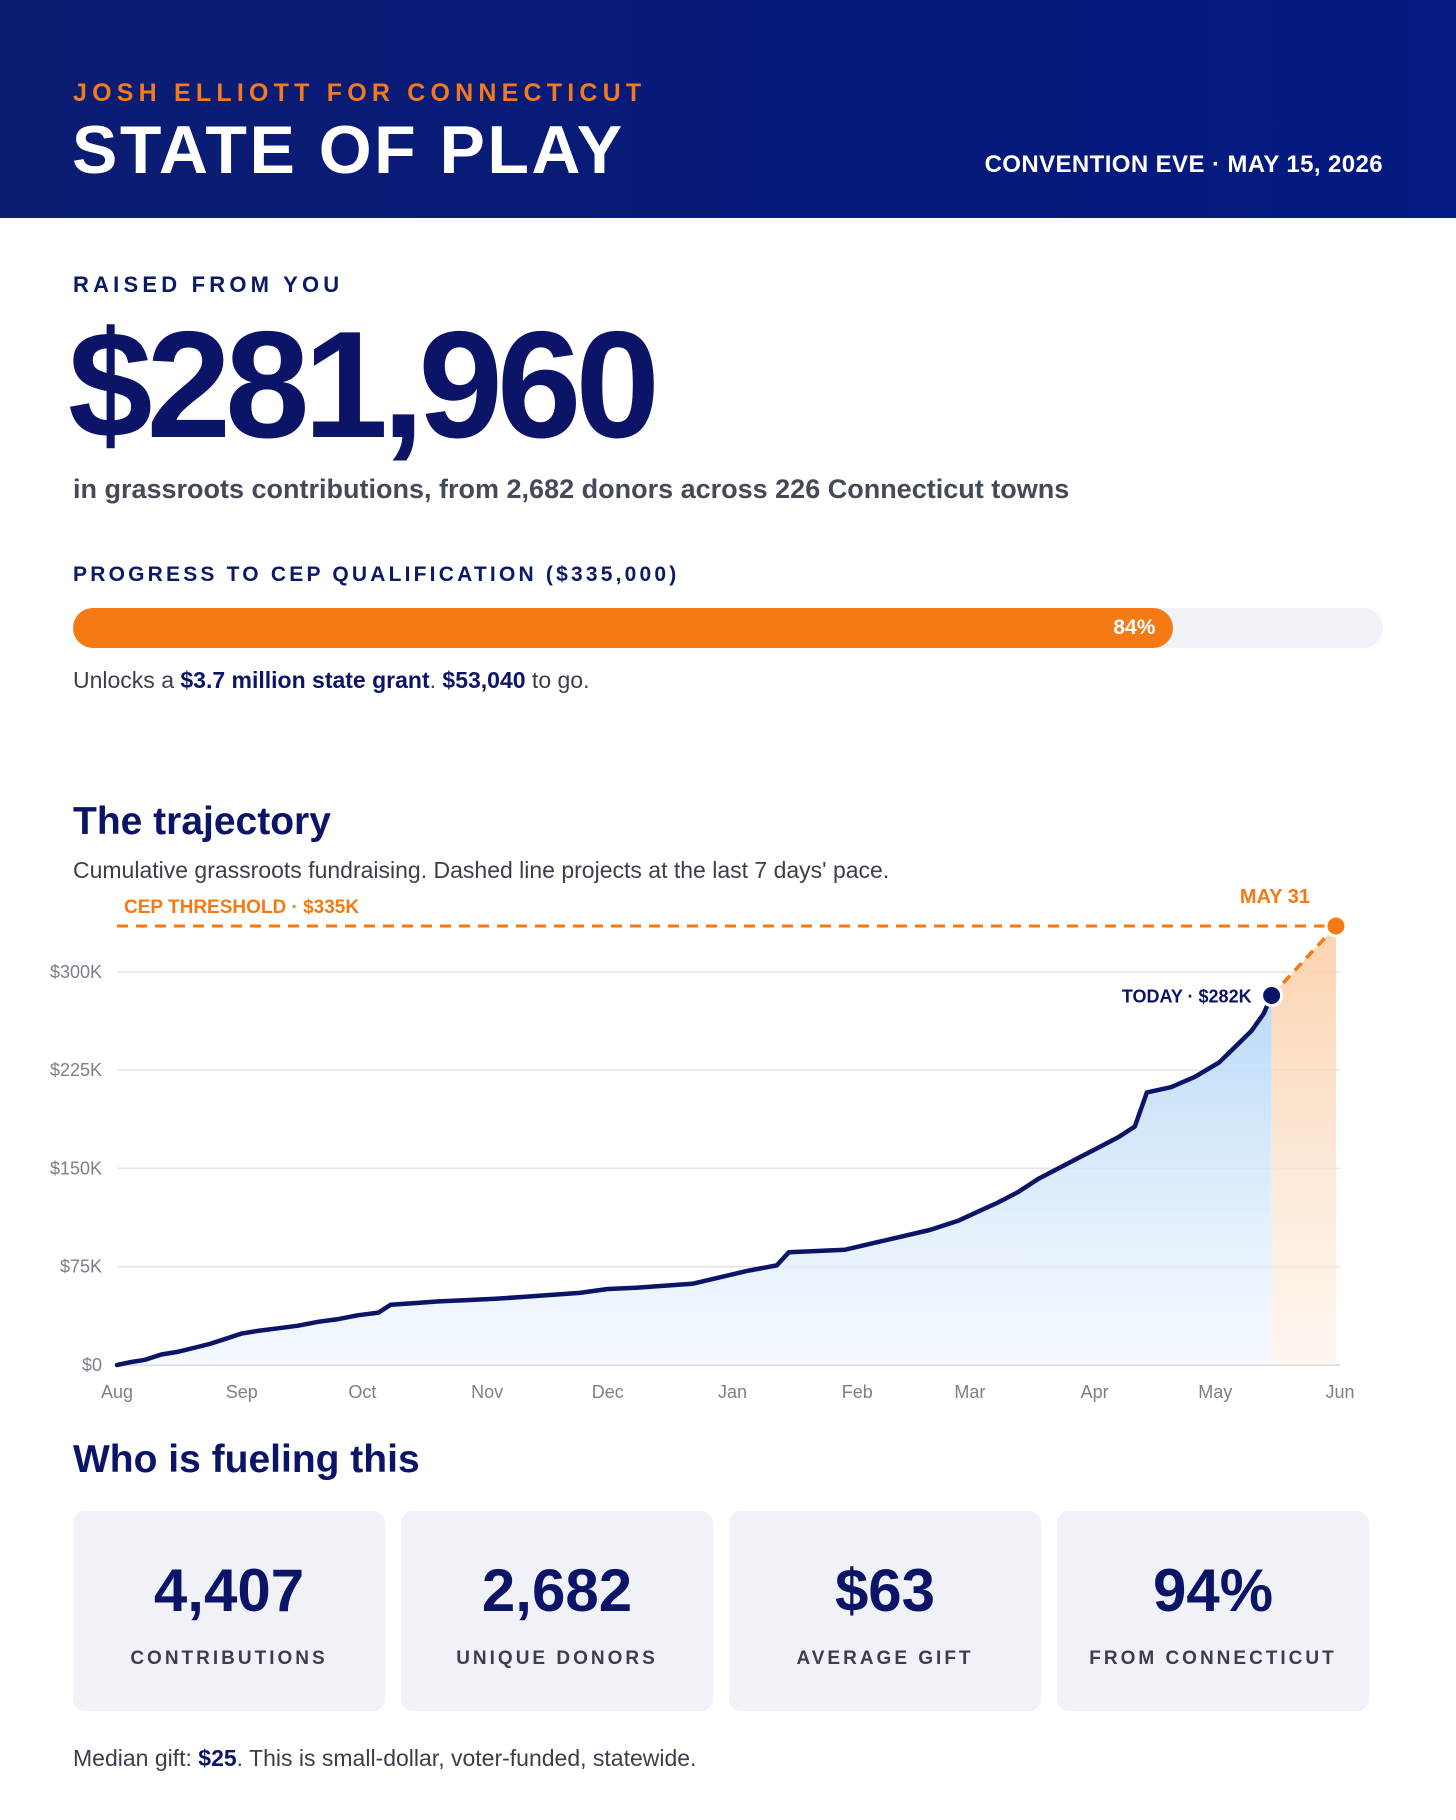 The image size is (1456, 1820). Describe the element at coordinates (81, 1267) in the screenshot. I see `y-tick-label: $75K` at that location.